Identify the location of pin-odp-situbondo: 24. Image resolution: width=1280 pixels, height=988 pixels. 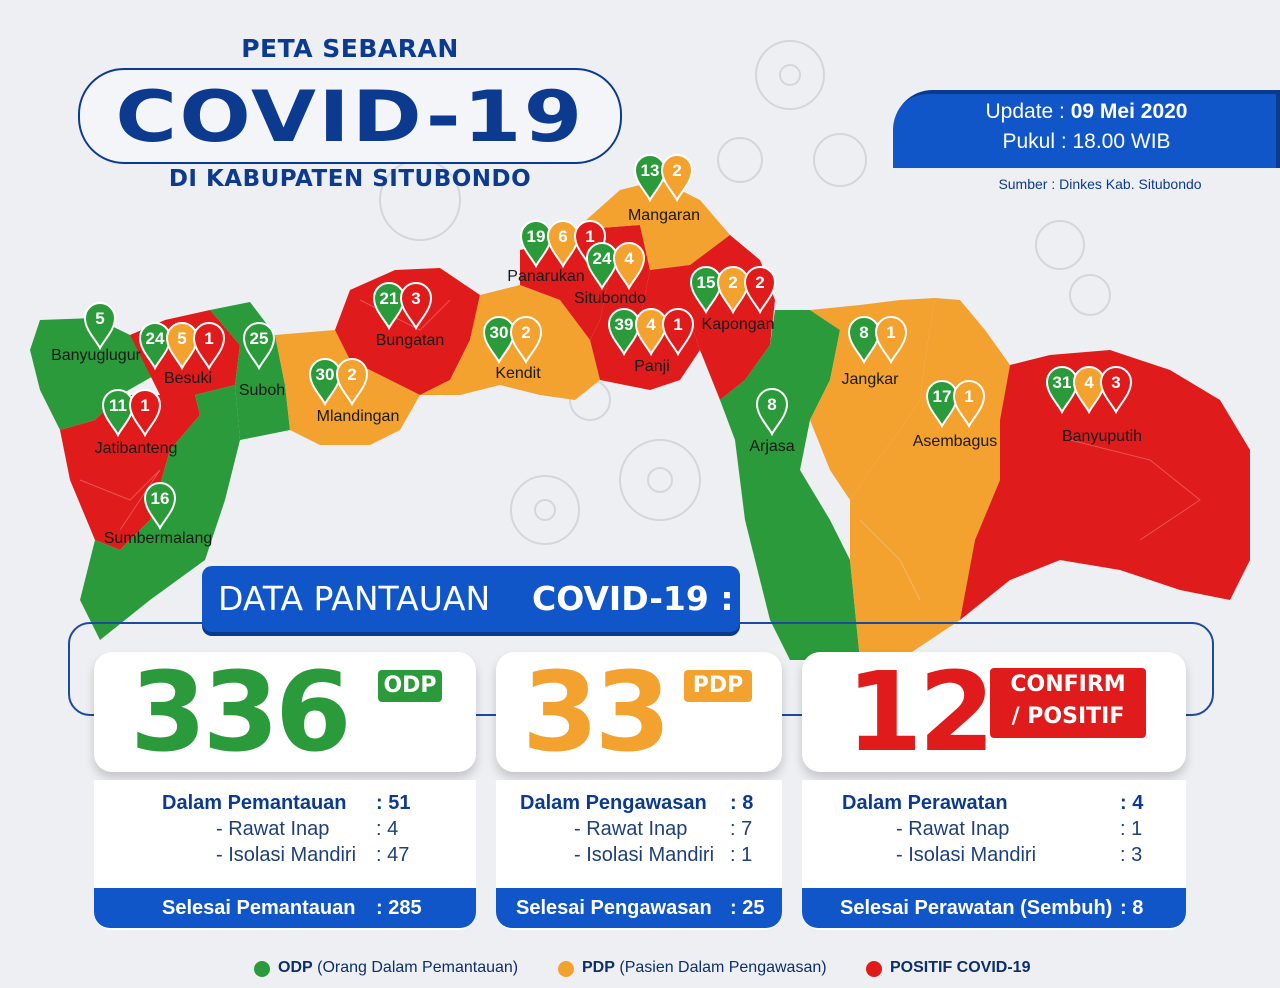
(602, 266).